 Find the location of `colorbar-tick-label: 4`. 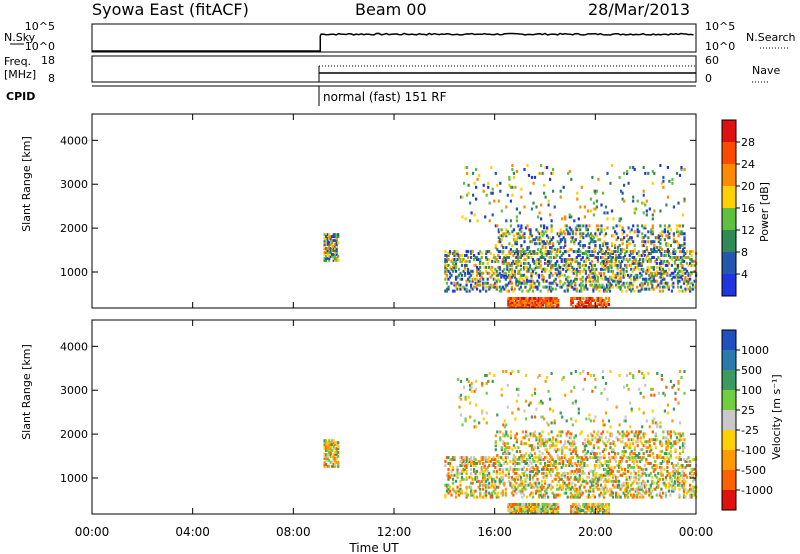

colorbar-tick-label: 4 is located at coordinates (744, 274).